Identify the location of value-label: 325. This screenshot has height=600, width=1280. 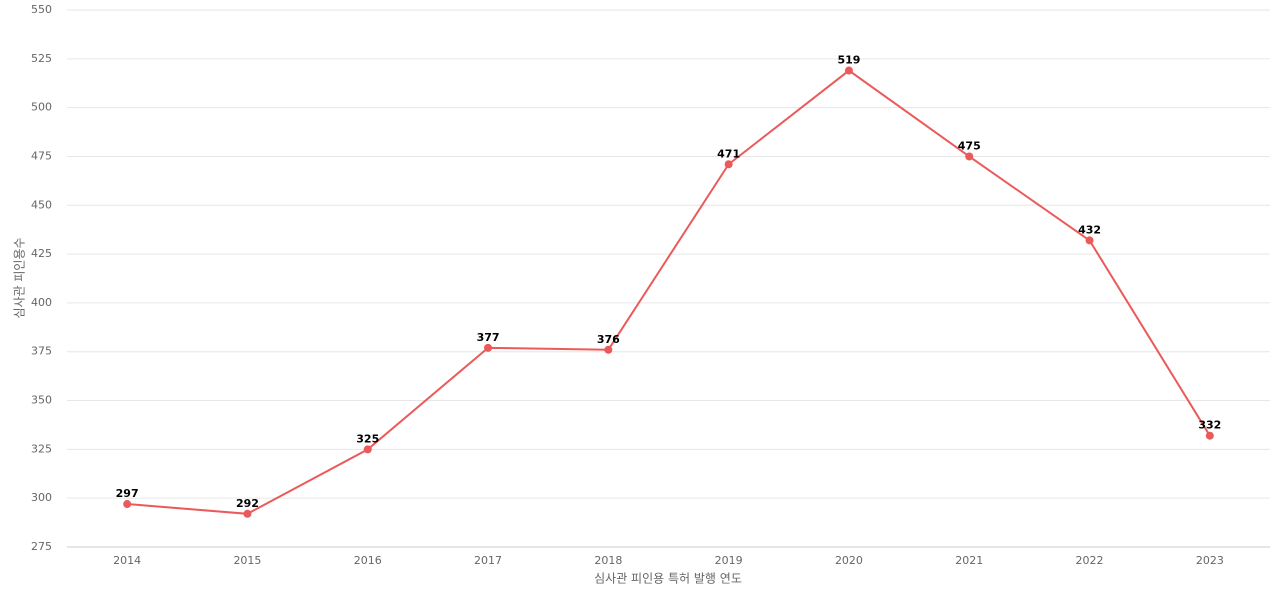
(367, 438).